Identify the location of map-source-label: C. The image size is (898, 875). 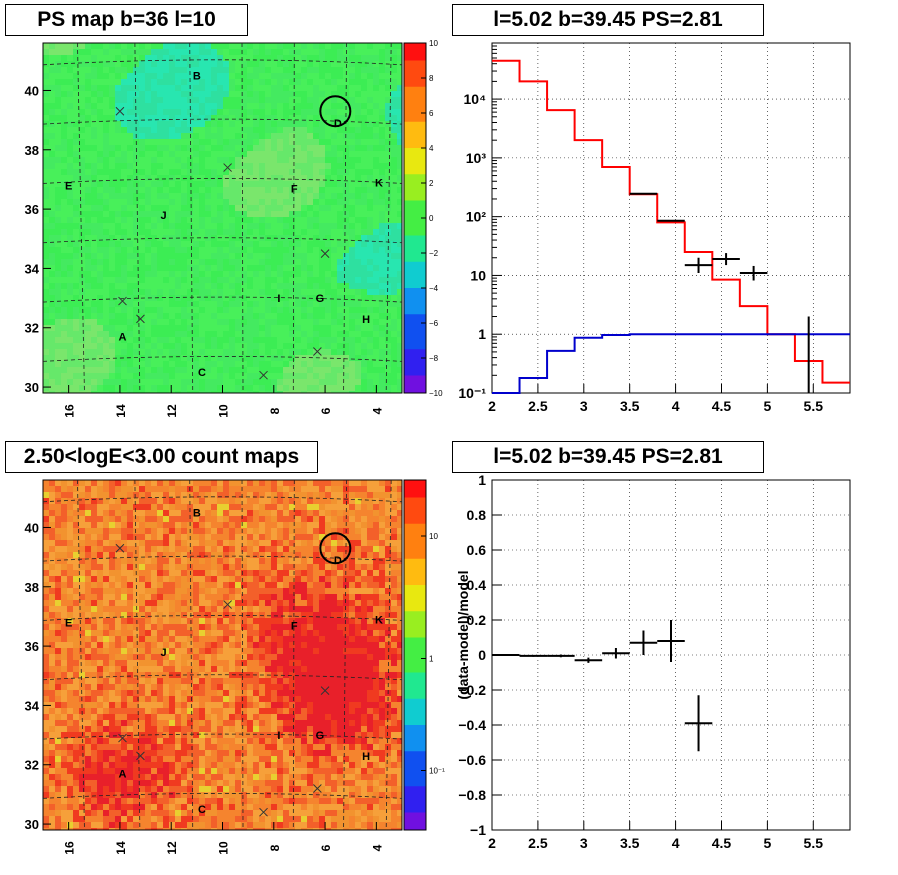
(202, 373).